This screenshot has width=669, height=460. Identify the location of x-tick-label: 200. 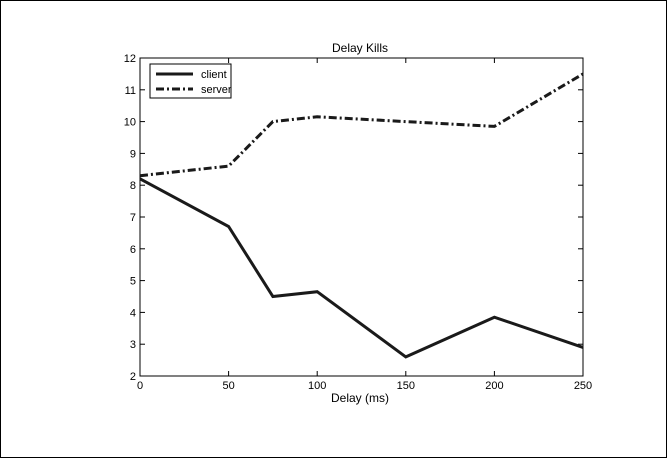
(494, 386).